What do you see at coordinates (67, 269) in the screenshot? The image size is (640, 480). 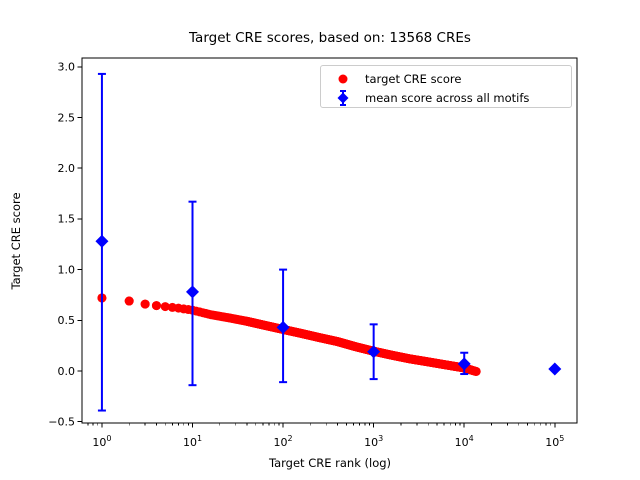 I see `y-tick-label: 1.0` at bounding box center [67, 269].